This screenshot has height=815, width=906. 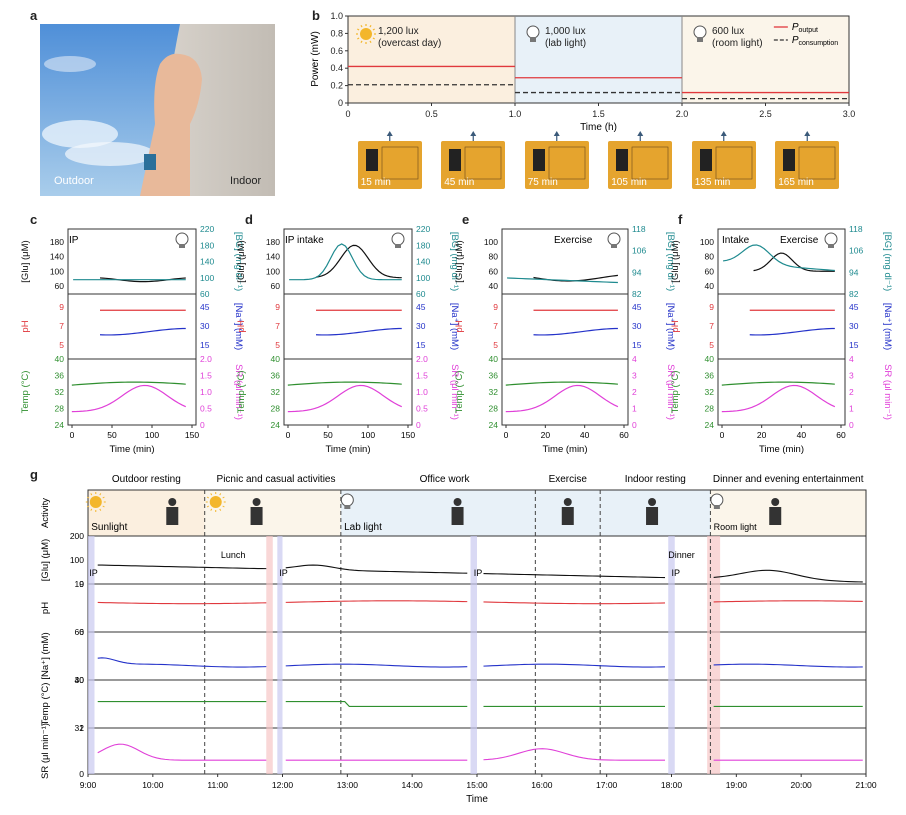 I want to click on x-axis-label: Time (h), so click(x=598, y=127).